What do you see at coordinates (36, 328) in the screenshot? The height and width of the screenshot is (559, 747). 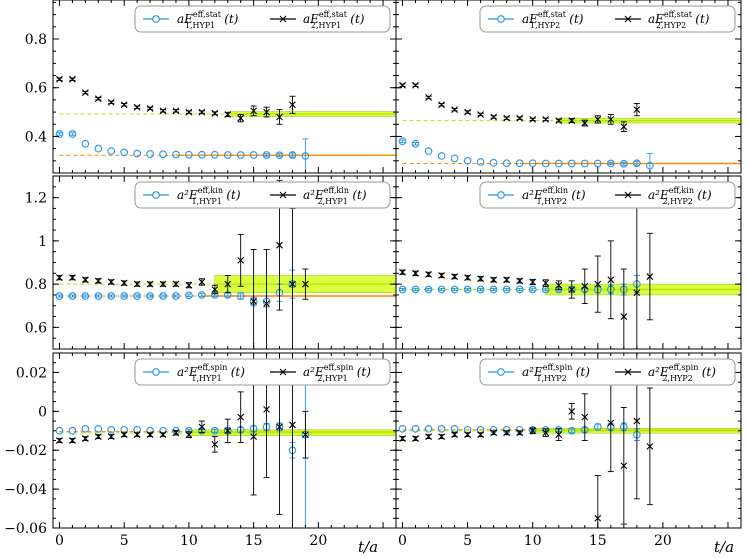 I see `y-tick-label: 0.6` at bounding box center [36, 328].